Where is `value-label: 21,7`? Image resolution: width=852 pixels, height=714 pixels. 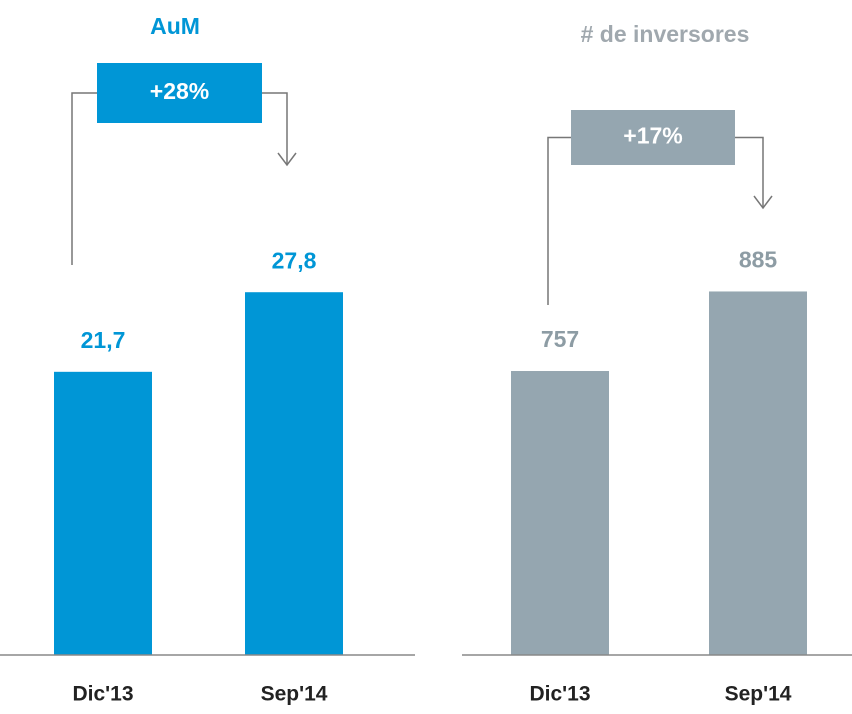
value-label: 21,7 is located at coordinates (103, 340).